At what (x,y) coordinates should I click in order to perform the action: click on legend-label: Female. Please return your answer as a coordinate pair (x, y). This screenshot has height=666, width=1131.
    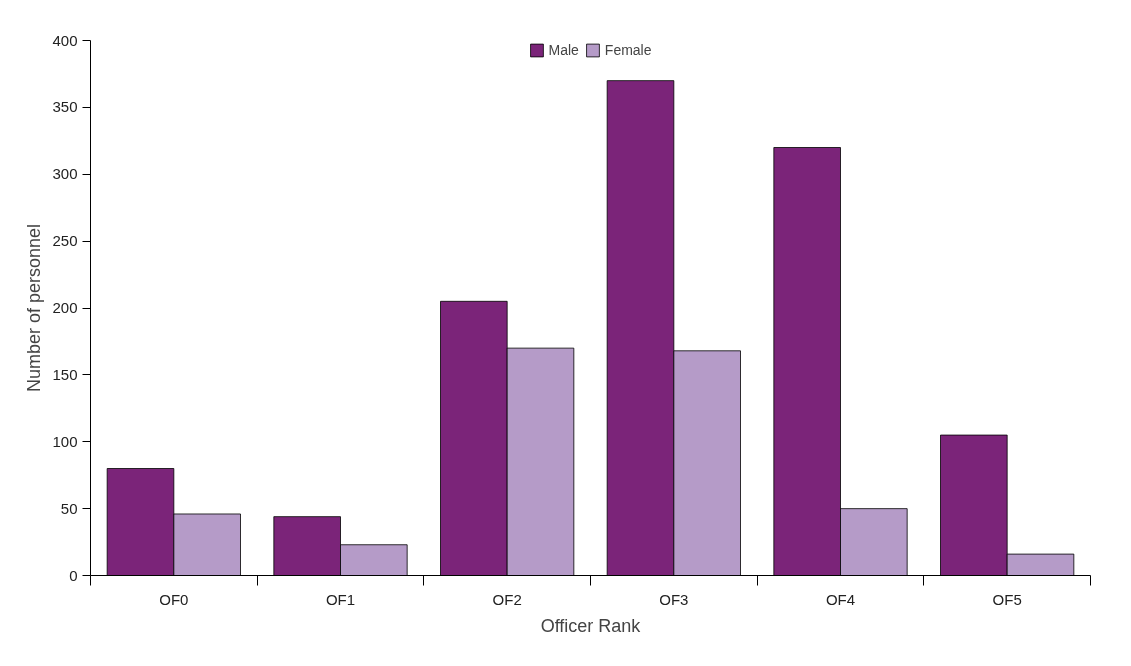
    Looking at the image, I should click on (628, 50).